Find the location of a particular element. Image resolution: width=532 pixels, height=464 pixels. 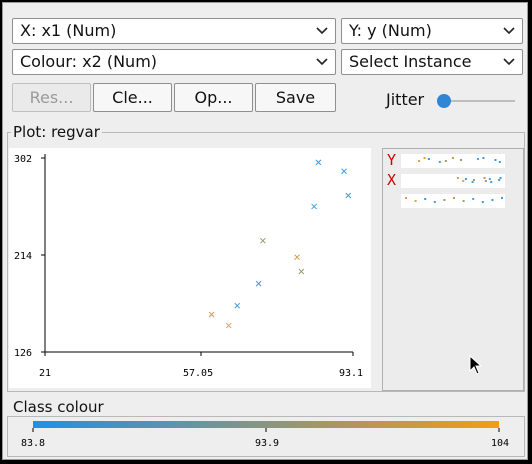

colour-tick-label: 104 is located at coordinates (500, 443).